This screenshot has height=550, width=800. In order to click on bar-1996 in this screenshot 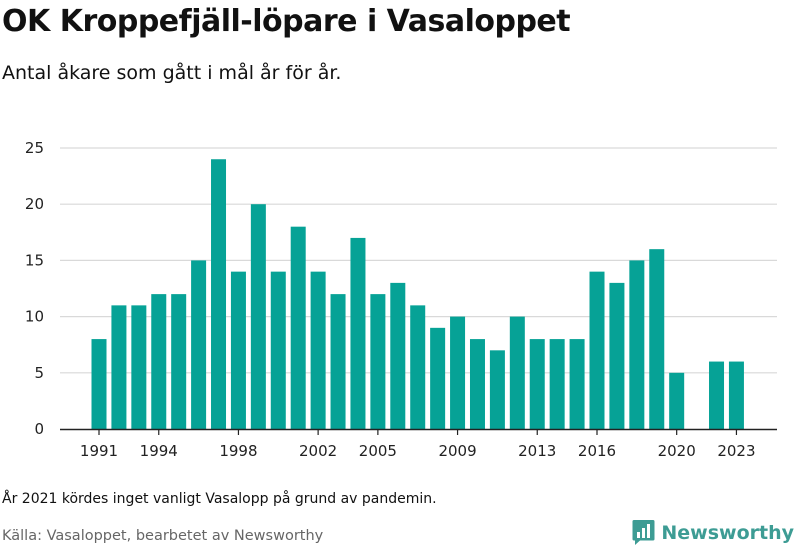, I will do `click(199, 344)`.